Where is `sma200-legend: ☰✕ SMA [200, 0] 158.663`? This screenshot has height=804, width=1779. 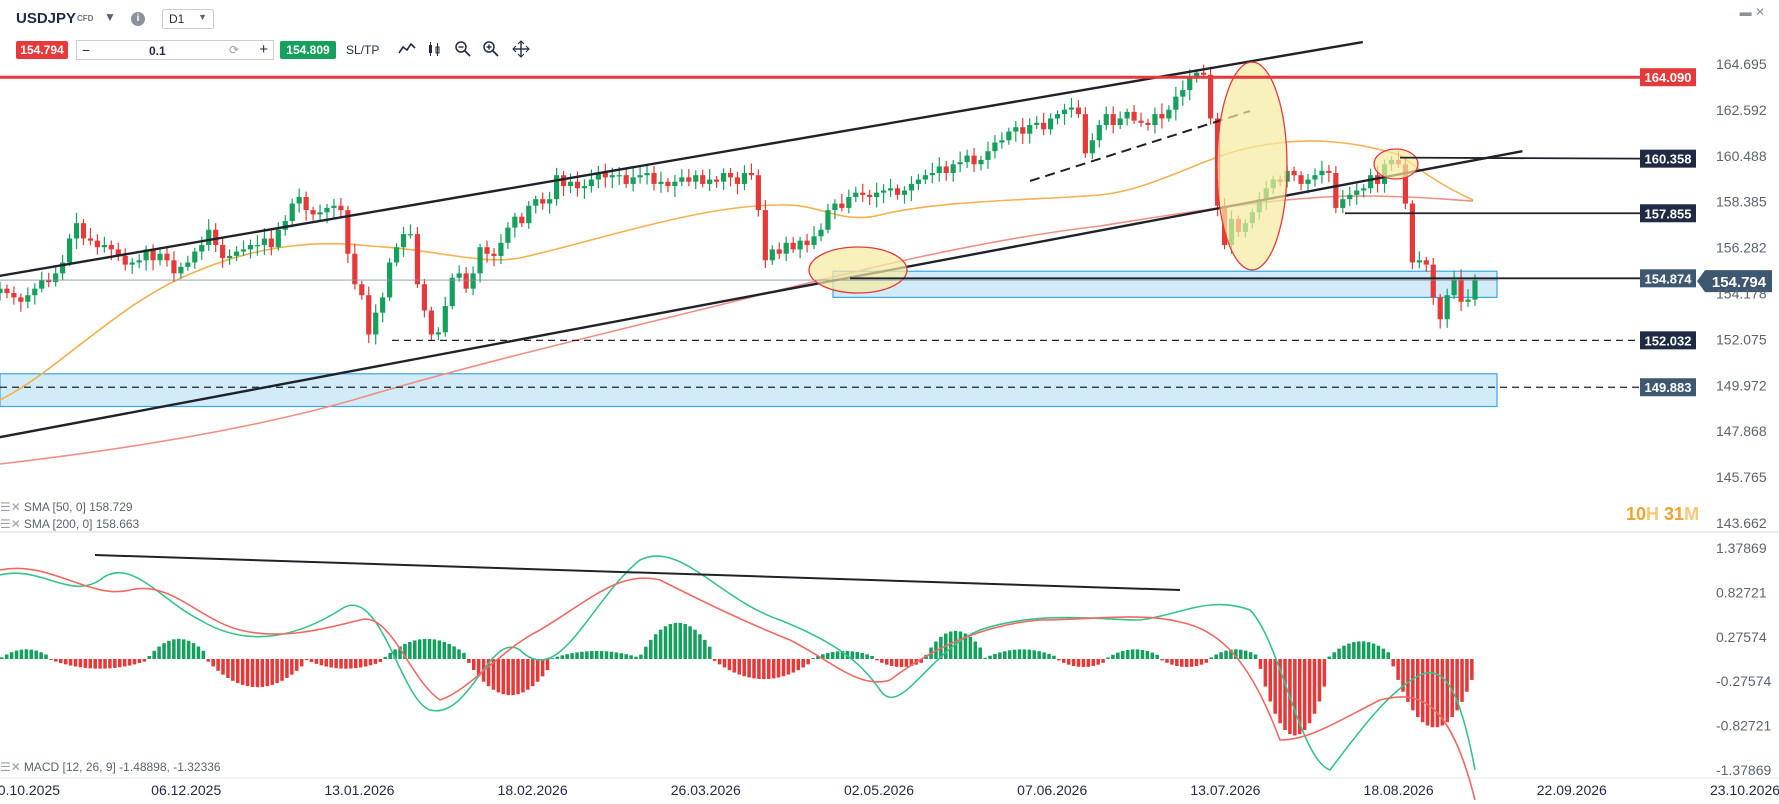
sma200-legend: ☰✕ SMA [200, 0] 158.663 is located at coordinates (69, 524).